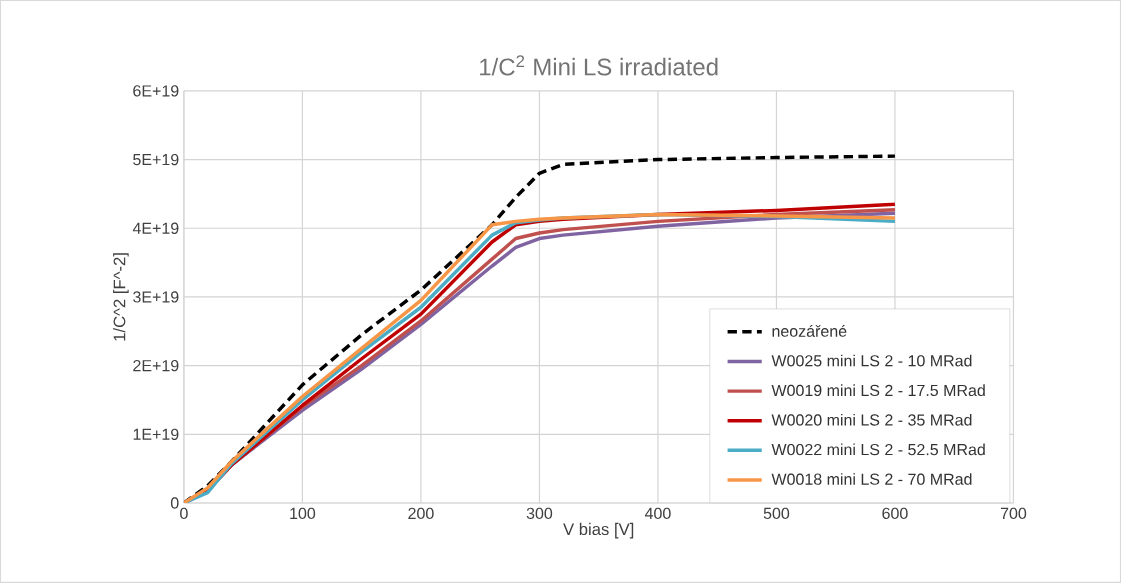 This screenshot has width=1121, height=583. Describe the element at coordinates (871, 419) in the screenshot. I see `legend-label: W0020 mini LS 2 - 35 MRad` at that location.